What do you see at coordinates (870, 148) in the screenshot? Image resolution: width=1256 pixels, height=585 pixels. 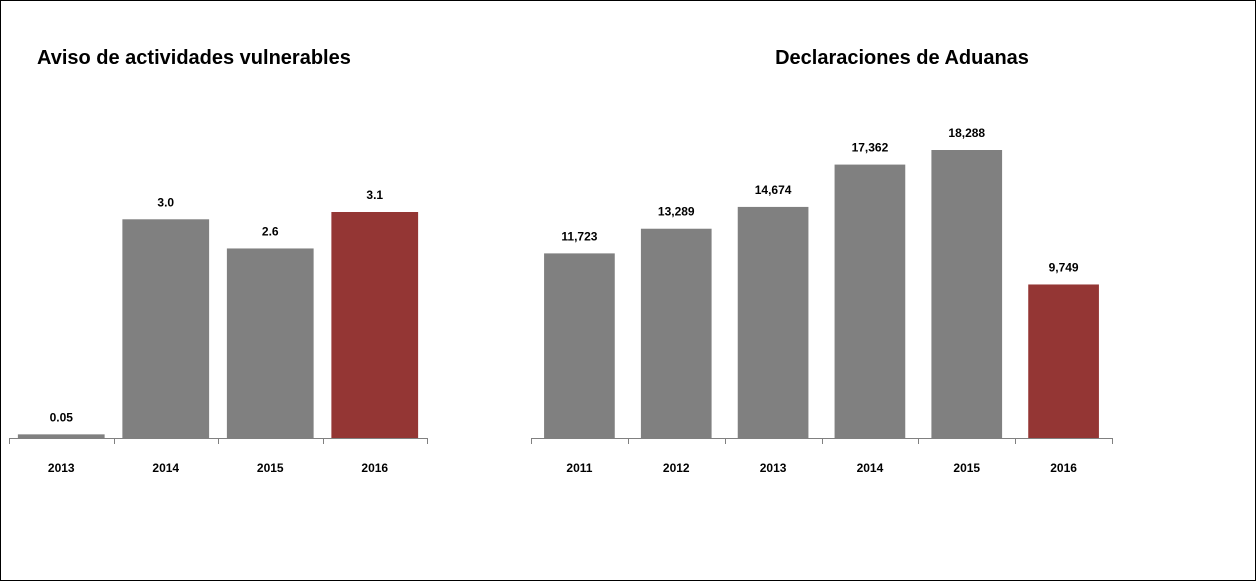 I see `data-label-aduanas: 17,362` at bounding box center [870, 148].